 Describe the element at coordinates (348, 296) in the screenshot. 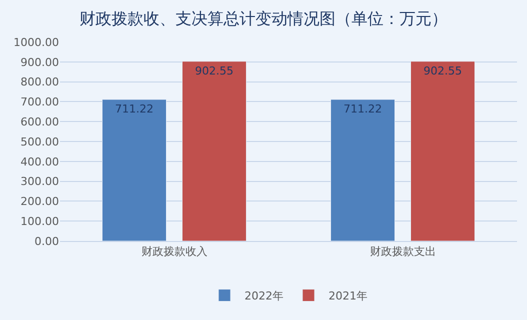

I see `legend-label: 2021年` at that location.